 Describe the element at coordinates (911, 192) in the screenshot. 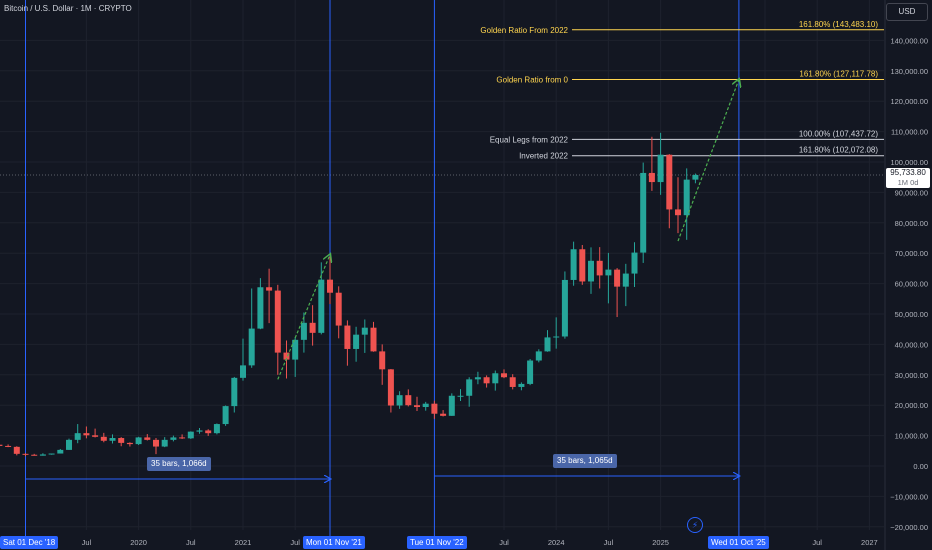

I see `y-tick-label: 90,000.00` at that location.